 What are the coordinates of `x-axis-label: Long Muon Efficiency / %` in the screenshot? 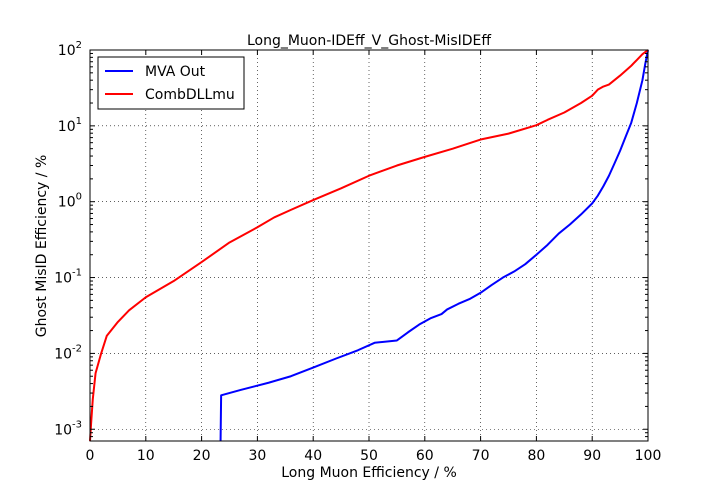 It's located at (369, 473).